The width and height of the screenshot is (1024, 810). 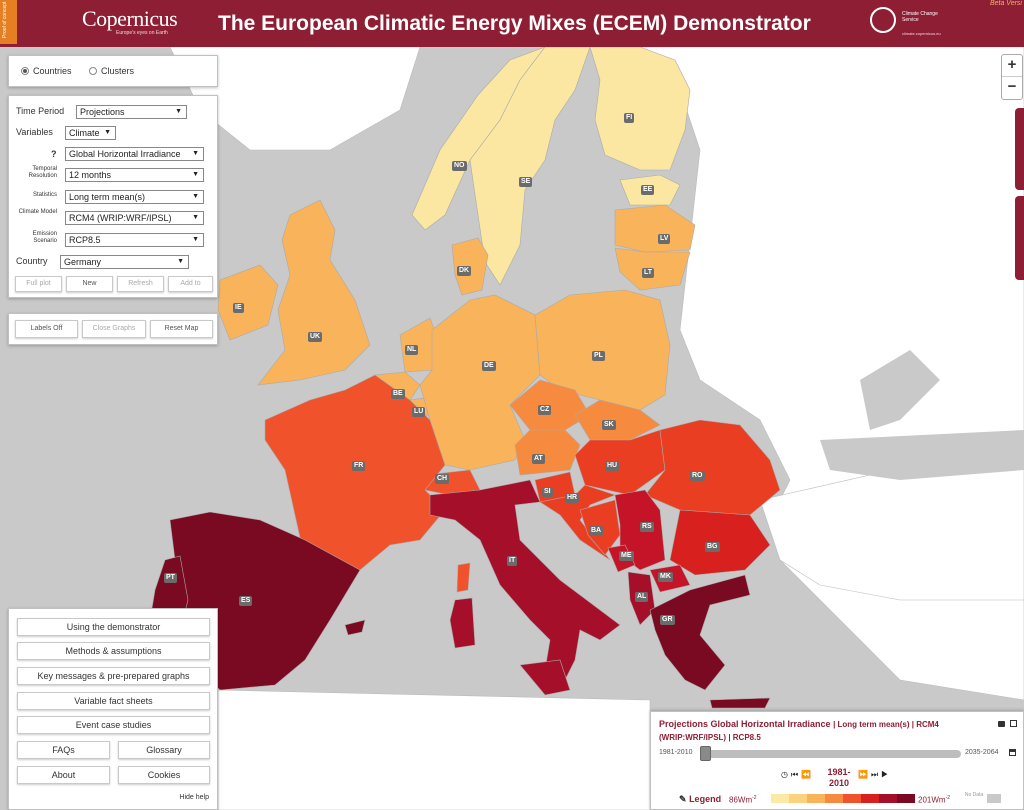 What do you see at coordinates (113, 627) in the screenshot?
I see `using-demonstrator-button: Using the demonstrator` at bounding box center [113, 627].